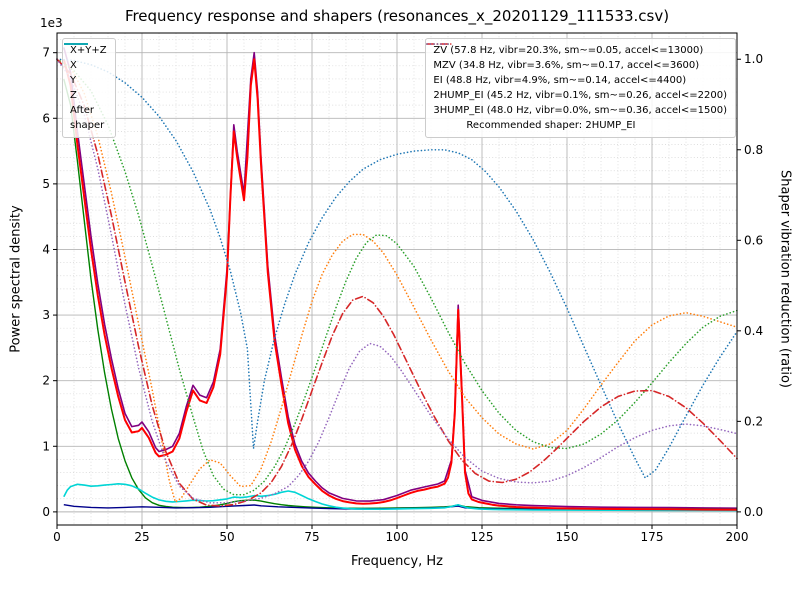 The width and height of the screenshot is (800, 600). Describe the element at coordinates (753, 59) in the screenshot. I see `y-right-tick-label: 1.0` at that location.